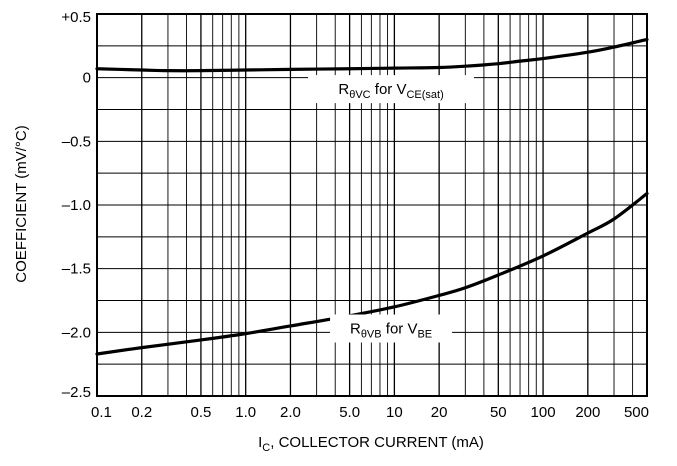 The image size is (677, 466). What do you see at coordinates (21, 203) in the screenshot?
I see `y-axis-label: COEFFICIENT (mV/°C)` at bounding box center [21, 203].